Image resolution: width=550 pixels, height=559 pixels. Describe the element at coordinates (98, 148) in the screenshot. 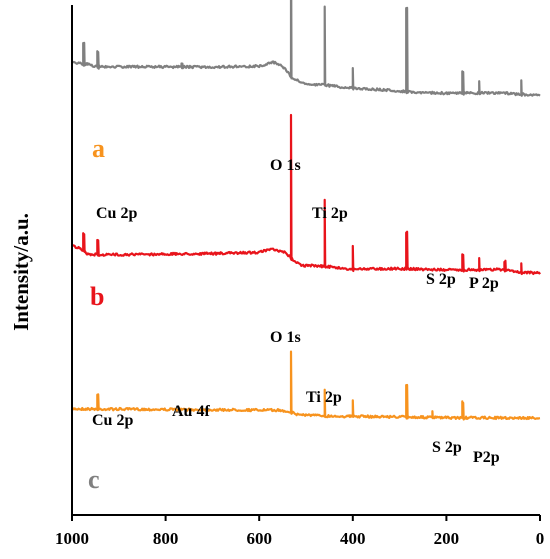

I see `trace-label-a: a` at that location.